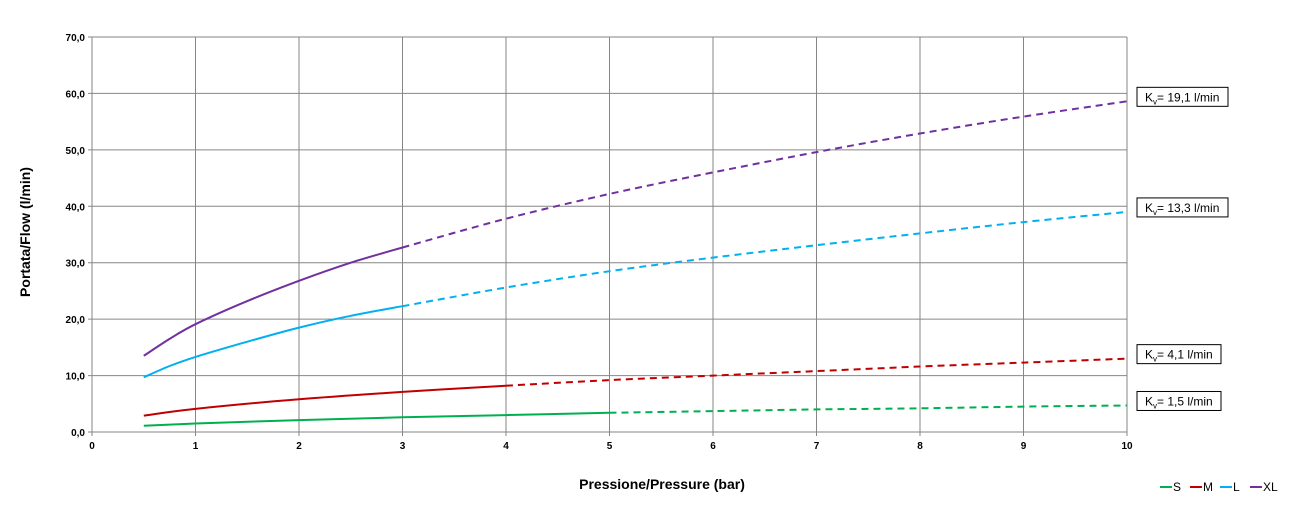 This screenshot has width=1292, height=511. Describe the element at coordinates (713, 446) in the screenshot. I see `x-tick-label: 6` at that location.